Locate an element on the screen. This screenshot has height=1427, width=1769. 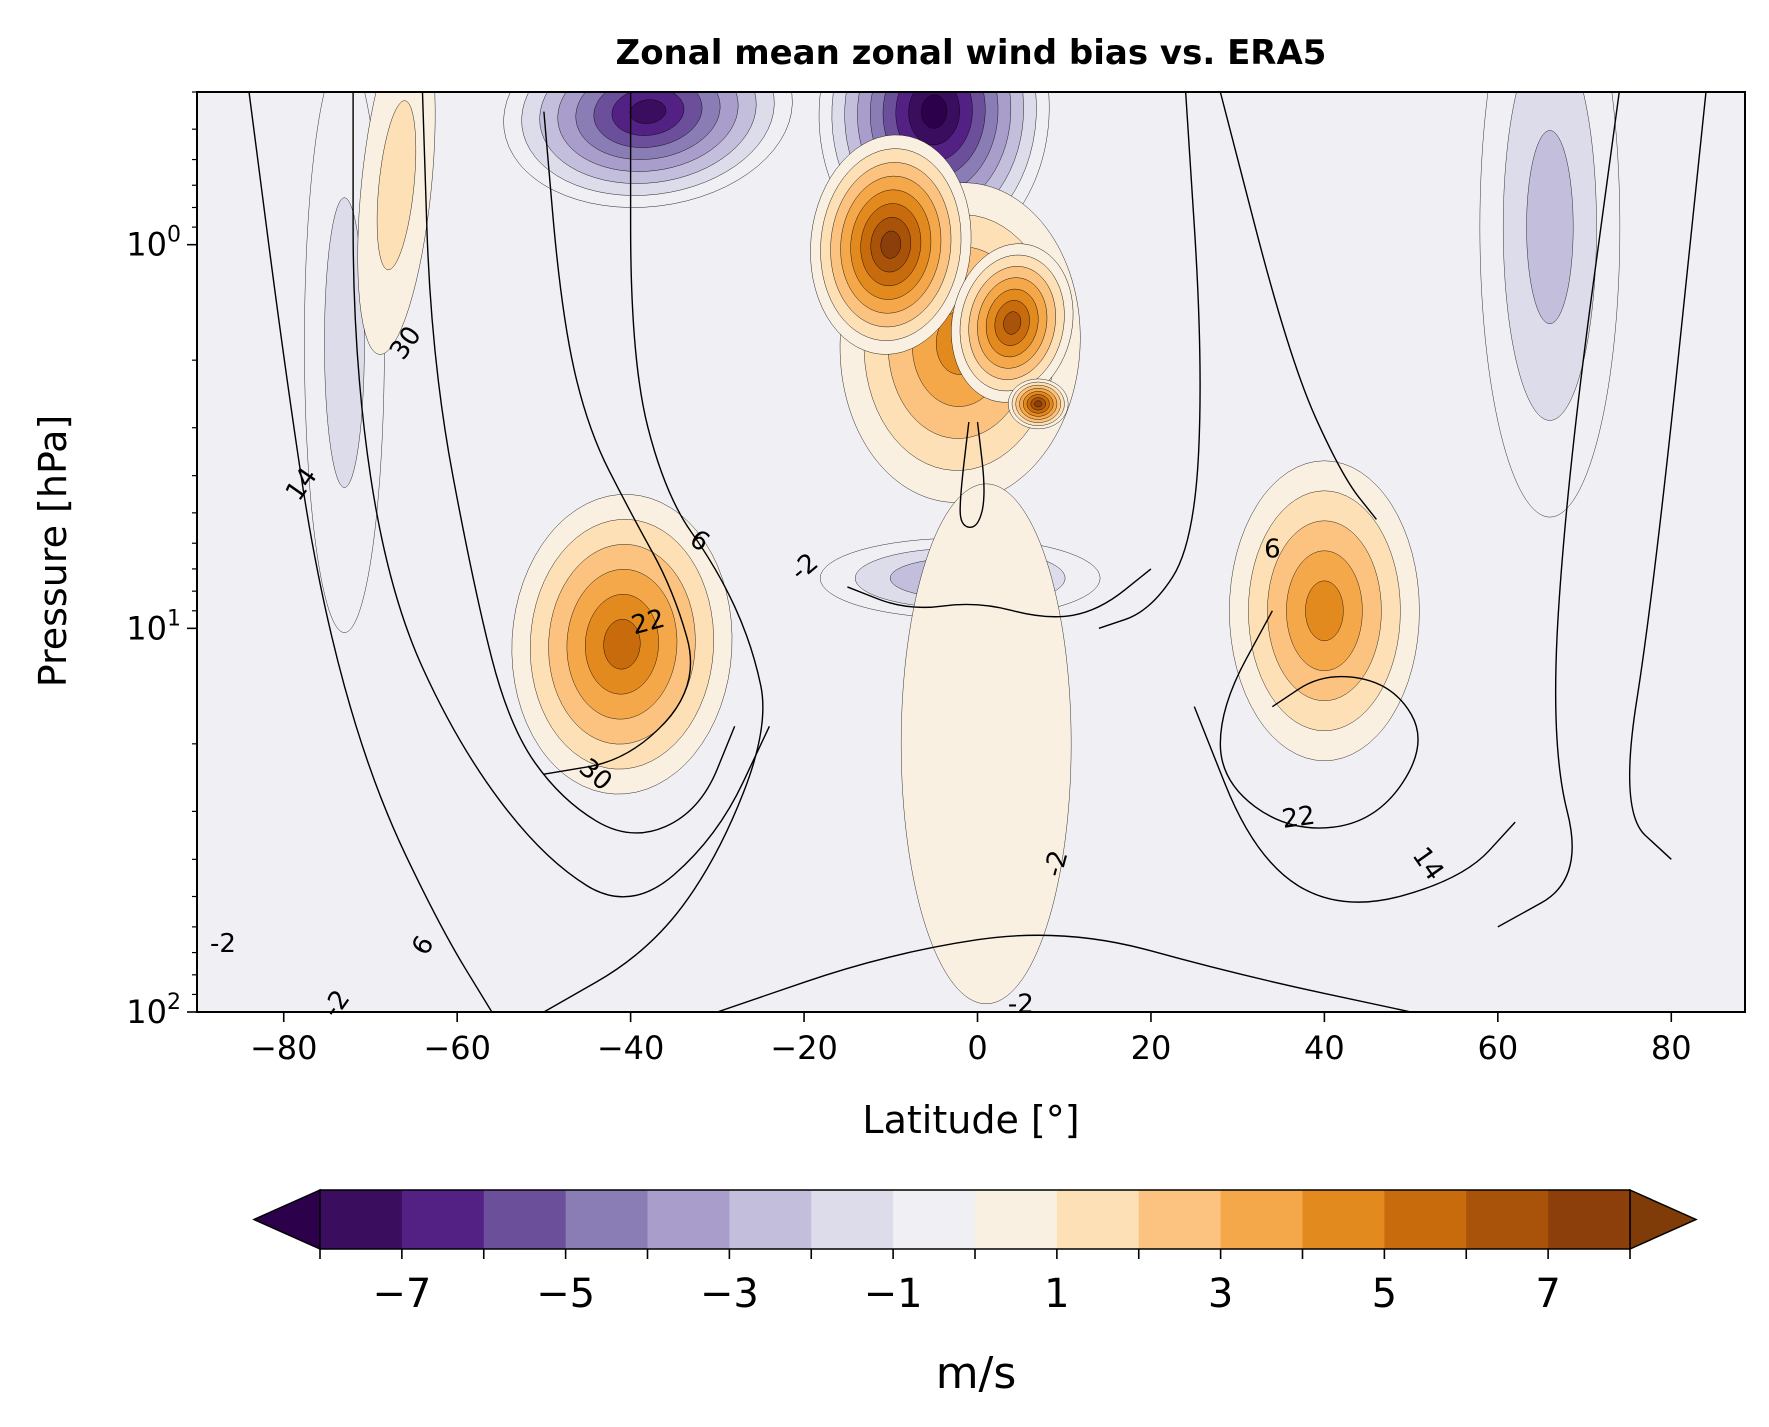
chart-title: Zonal mean zonal wind bias vs. ERA5 is located at coordinates (971, 53).